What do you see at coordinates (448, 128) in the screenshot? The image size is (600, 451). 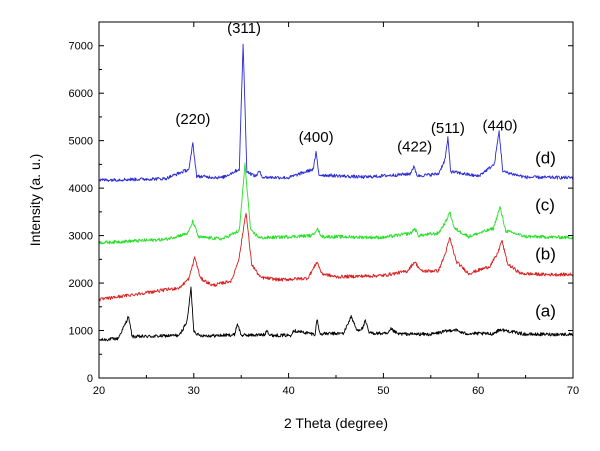 I see `peak-label: (511)` at bounding box center [448, 128].